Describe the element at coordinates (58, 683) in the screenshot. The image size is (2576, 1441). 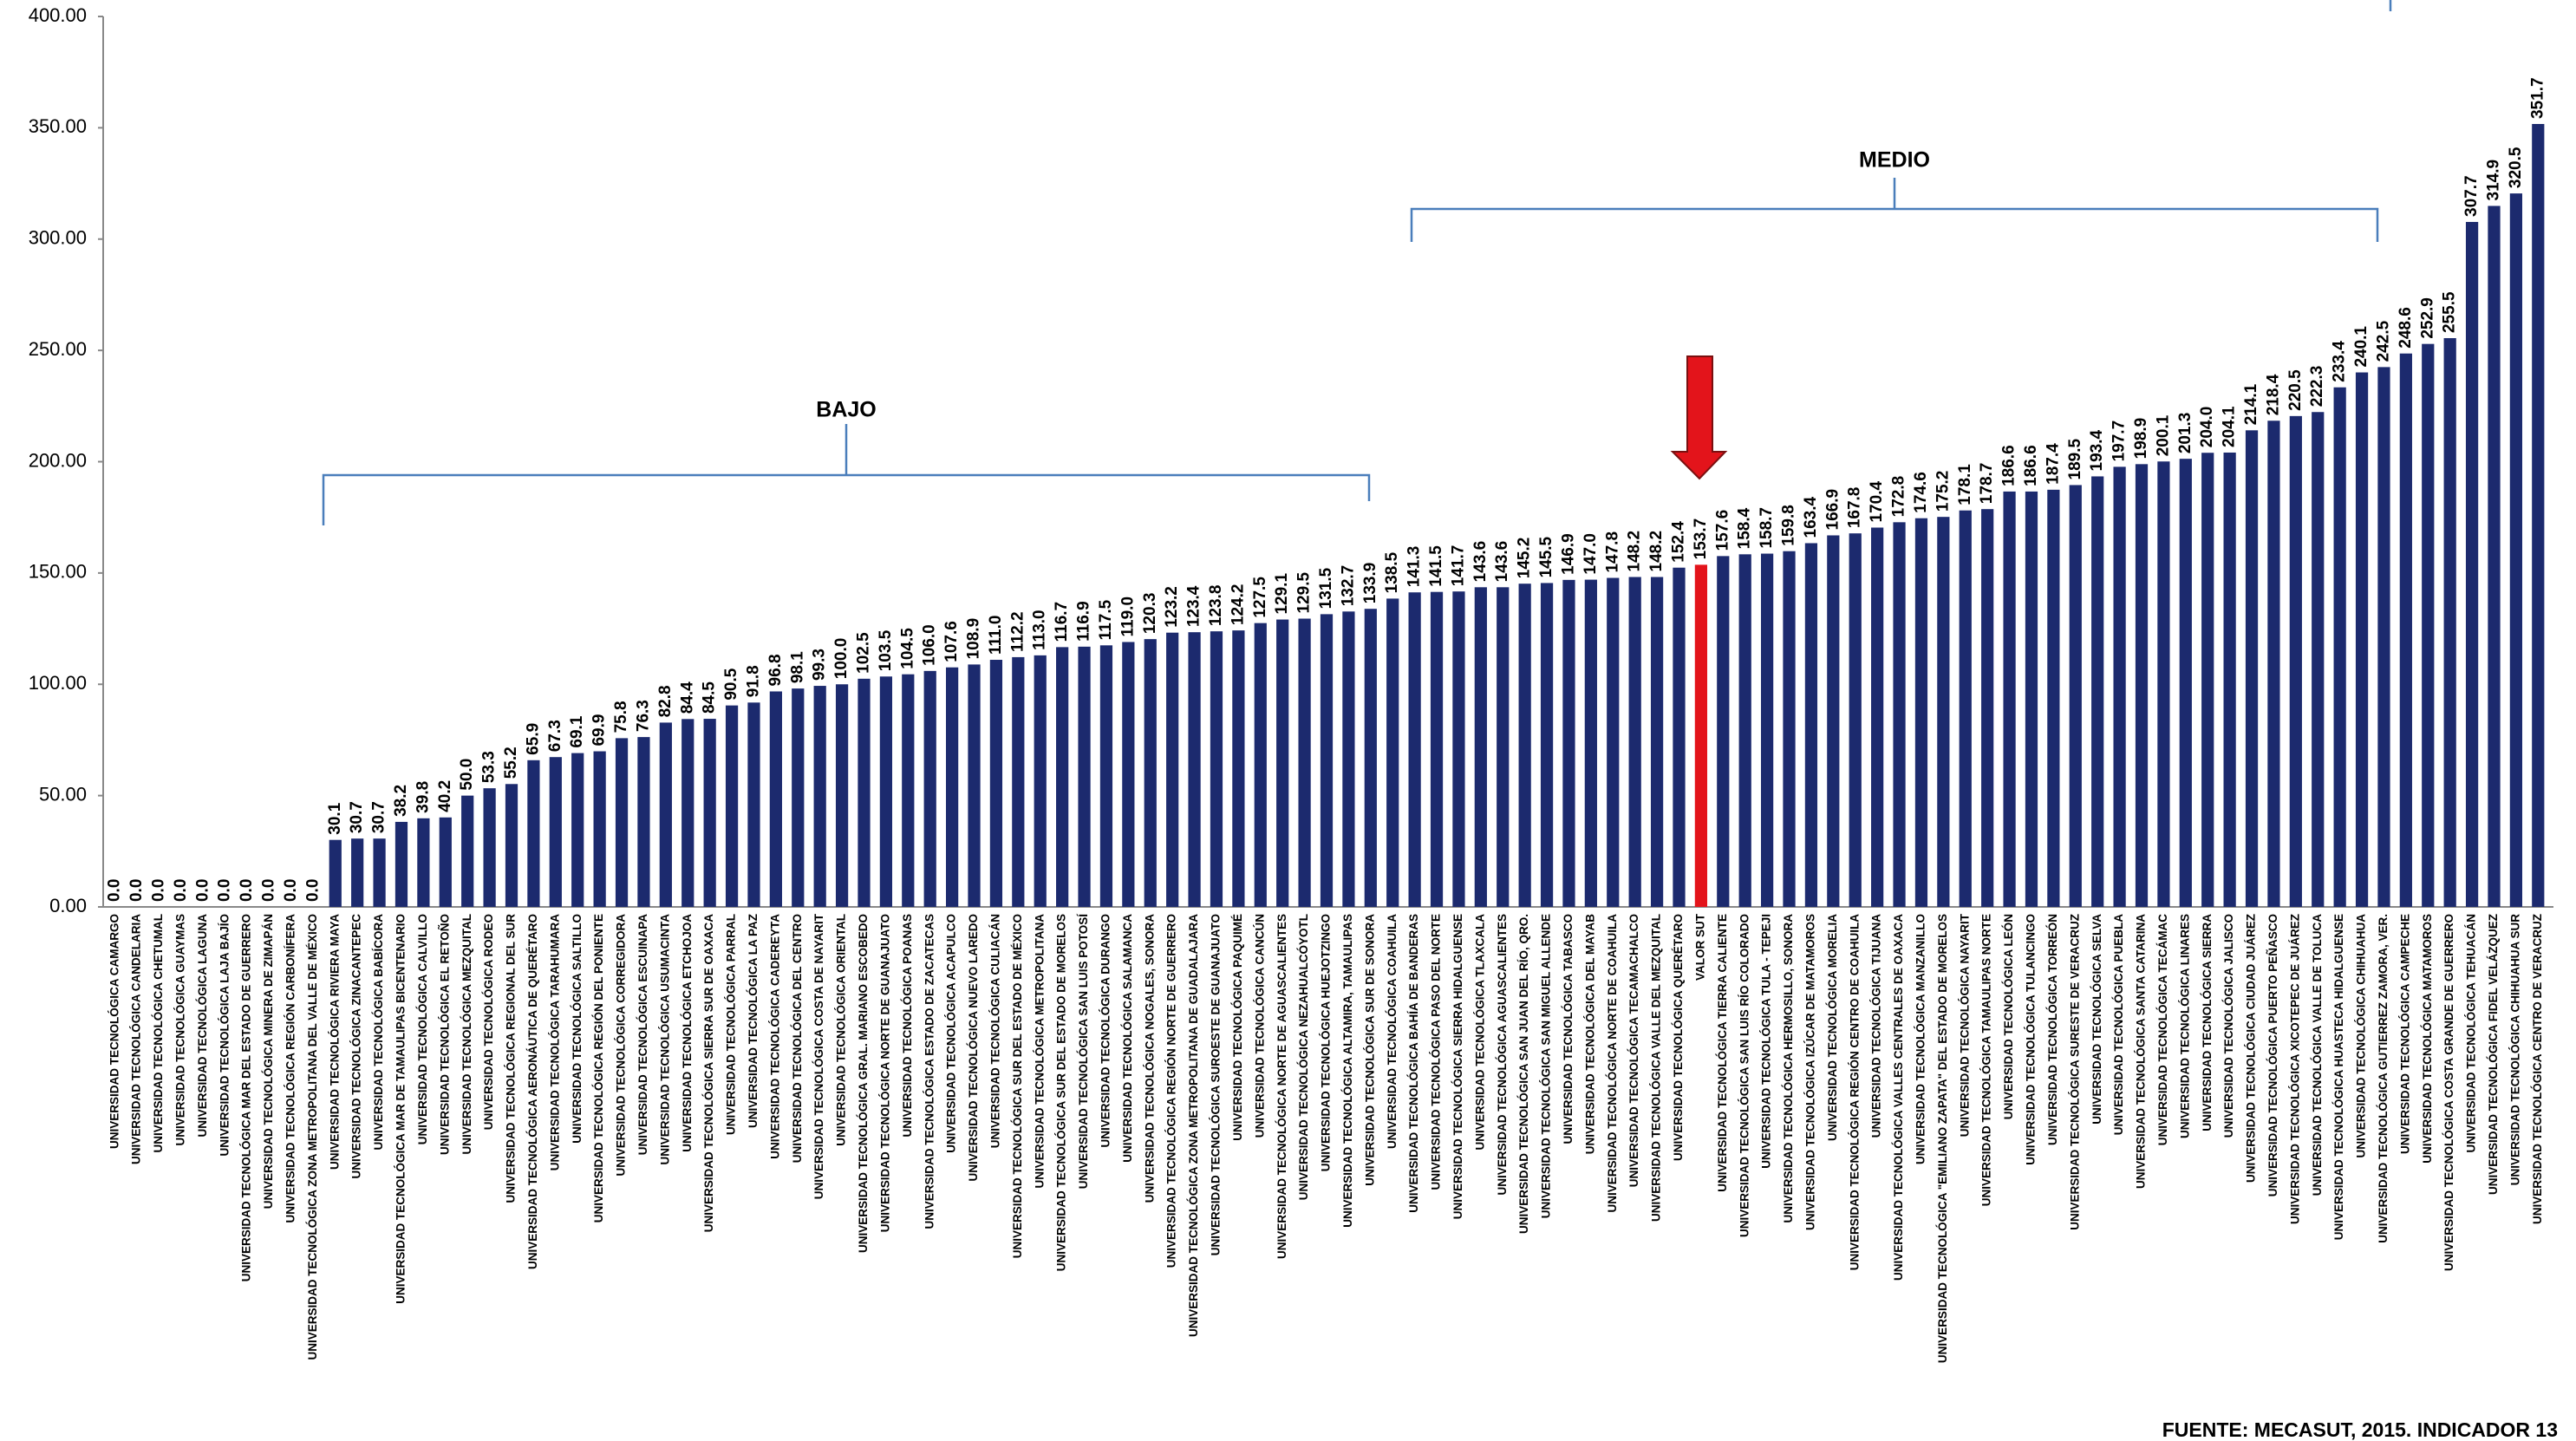
I see `y-tick-label: 100.00` at that location.